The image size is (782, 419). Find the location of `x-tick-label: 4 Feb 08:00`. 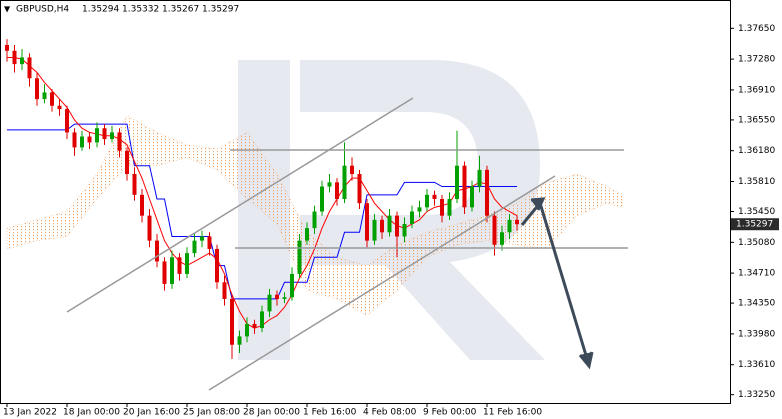

x-tick-label: 4 Feb 08:00 is located at coordinates (390, 413).